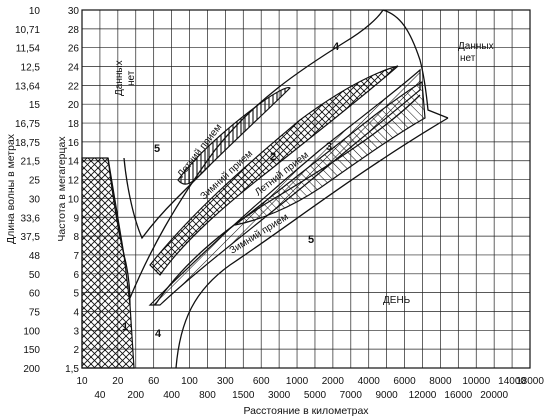 The width and height of the screenshot is (550, 420). I want to click on x-tick-label: 800, so click(207, 395).